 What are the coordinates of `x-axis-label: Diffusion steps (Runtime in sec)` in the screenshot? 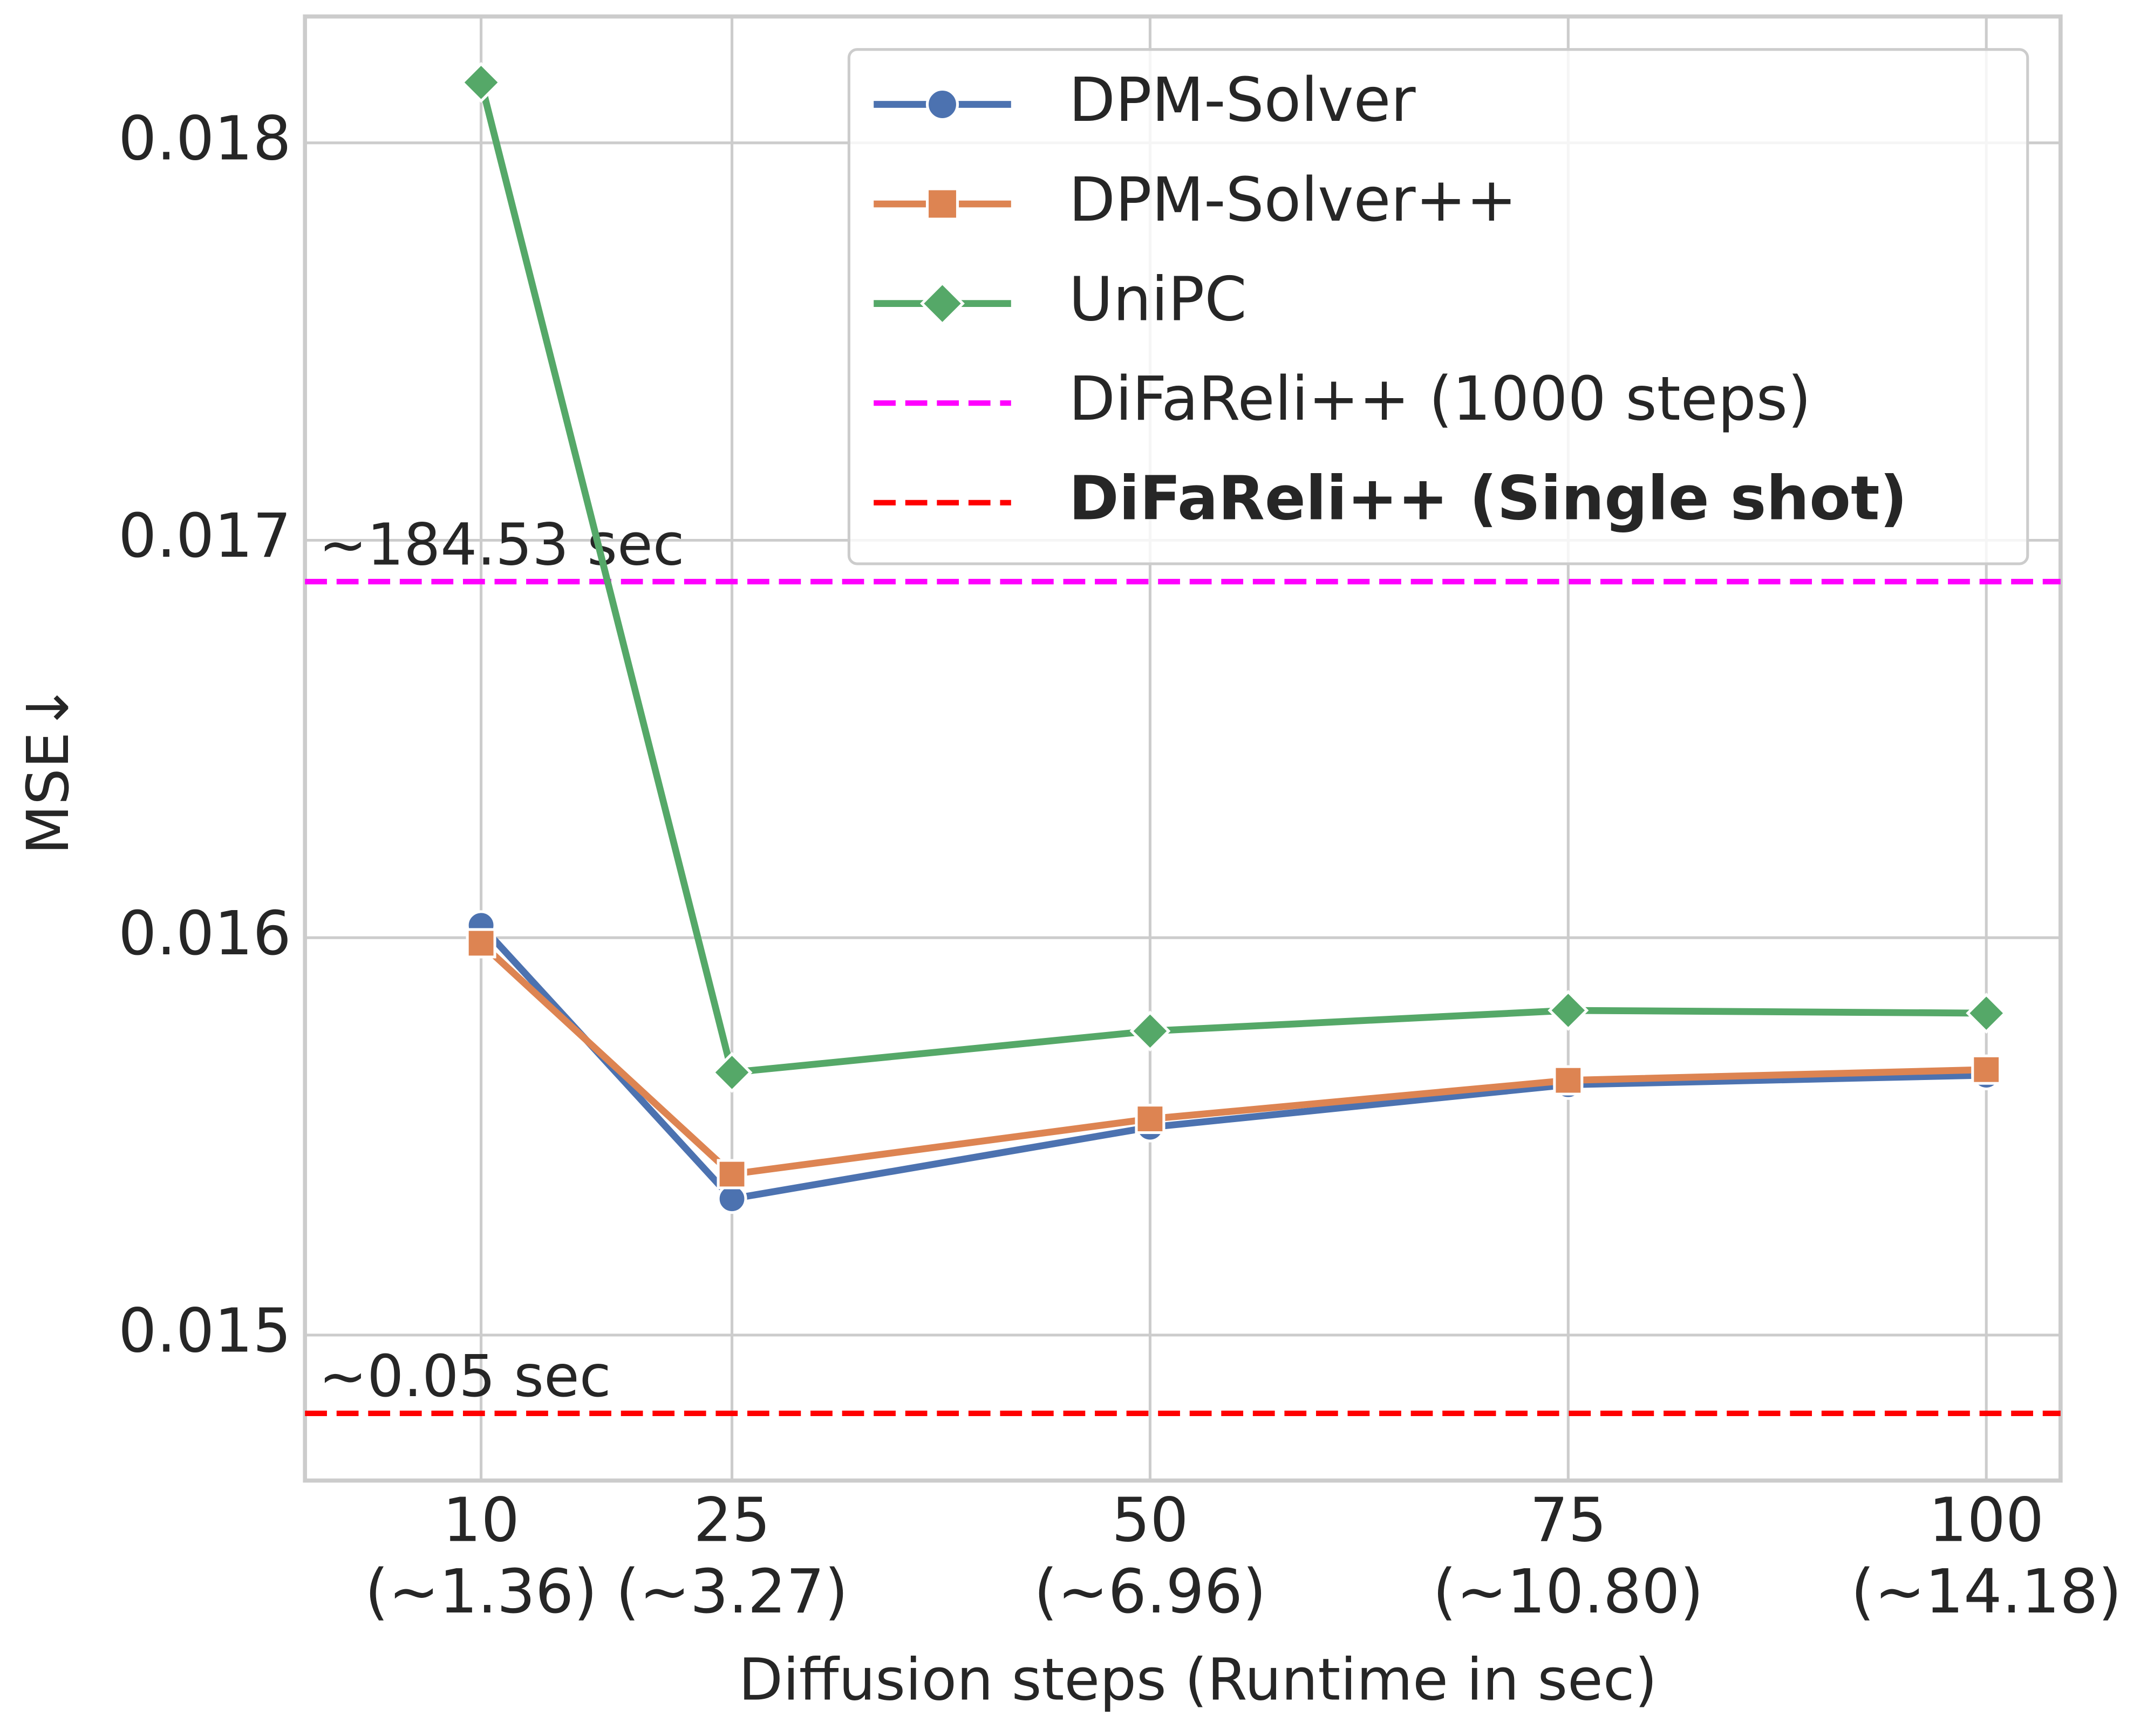 It's located at (1198, 1680).